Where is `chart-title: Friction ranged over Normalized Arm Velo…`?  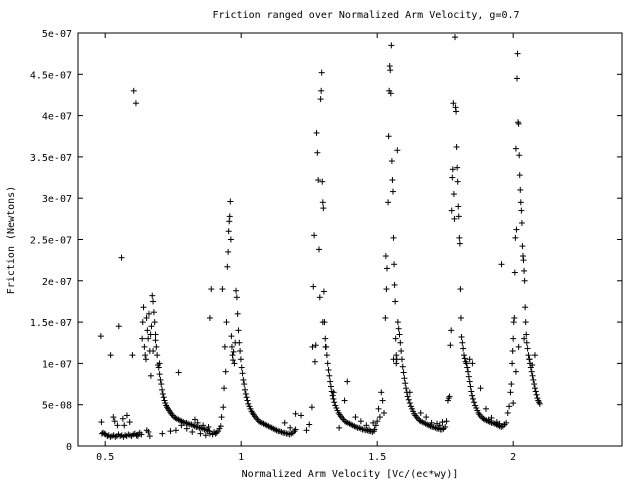
chart-title: Friction ranged over Normalized Arm Velo… is located at coordinates (365, 15).